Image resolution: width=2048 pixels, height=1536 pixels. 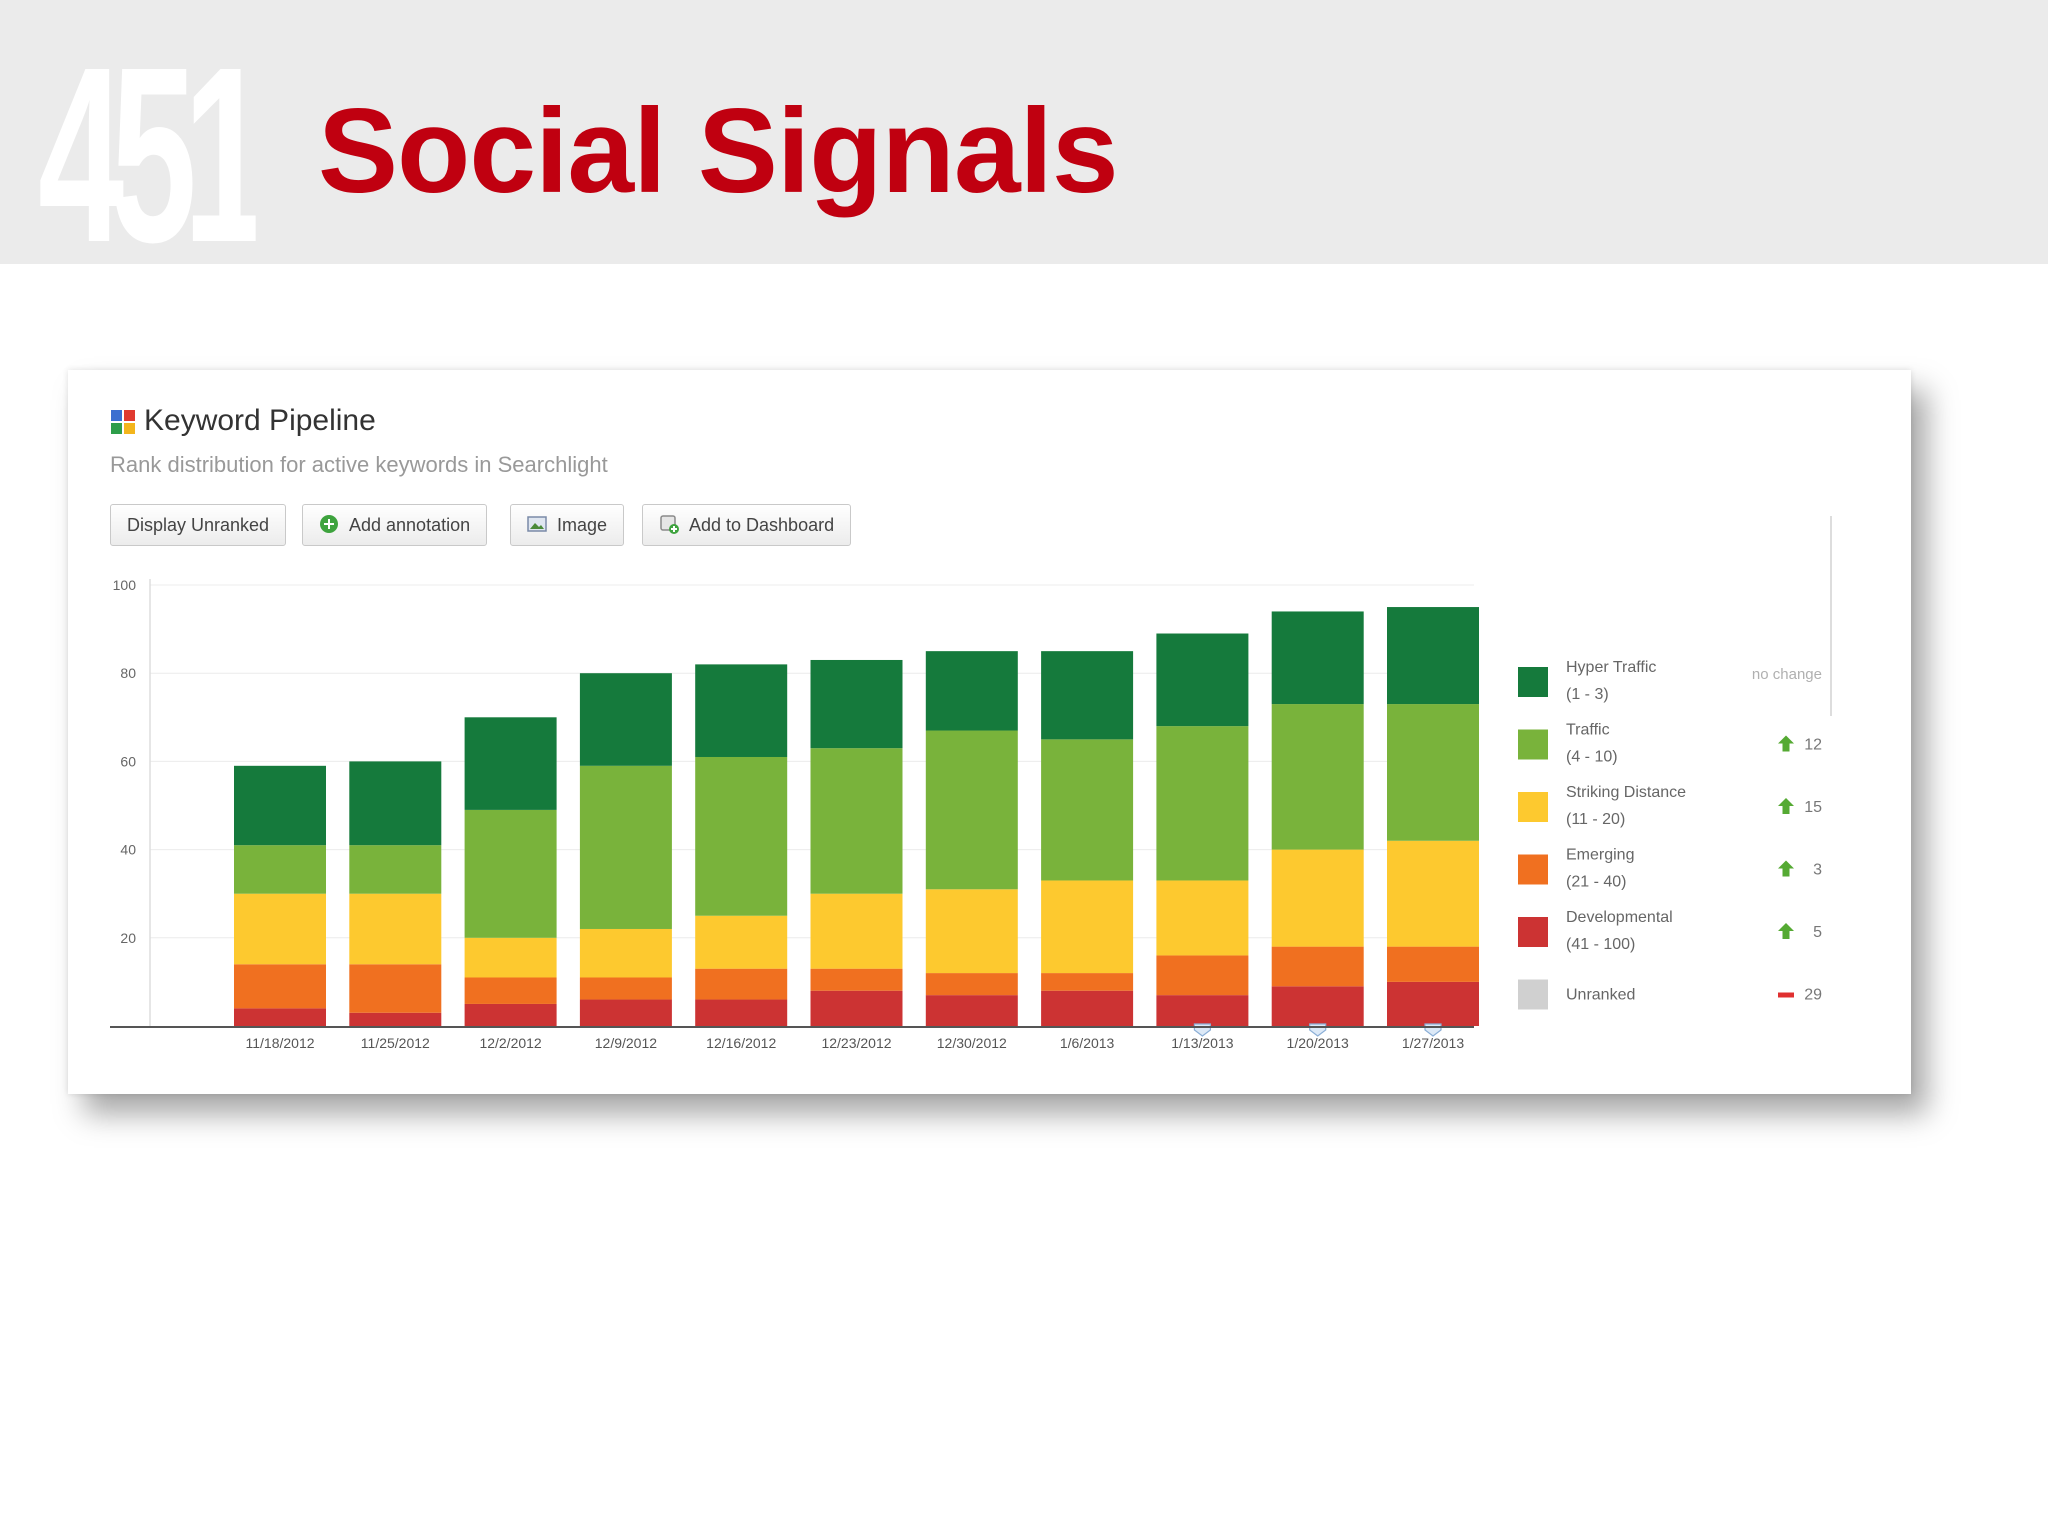 I want to click on x-tick-label: 11/18/2012, so click(x=279, y=1043).